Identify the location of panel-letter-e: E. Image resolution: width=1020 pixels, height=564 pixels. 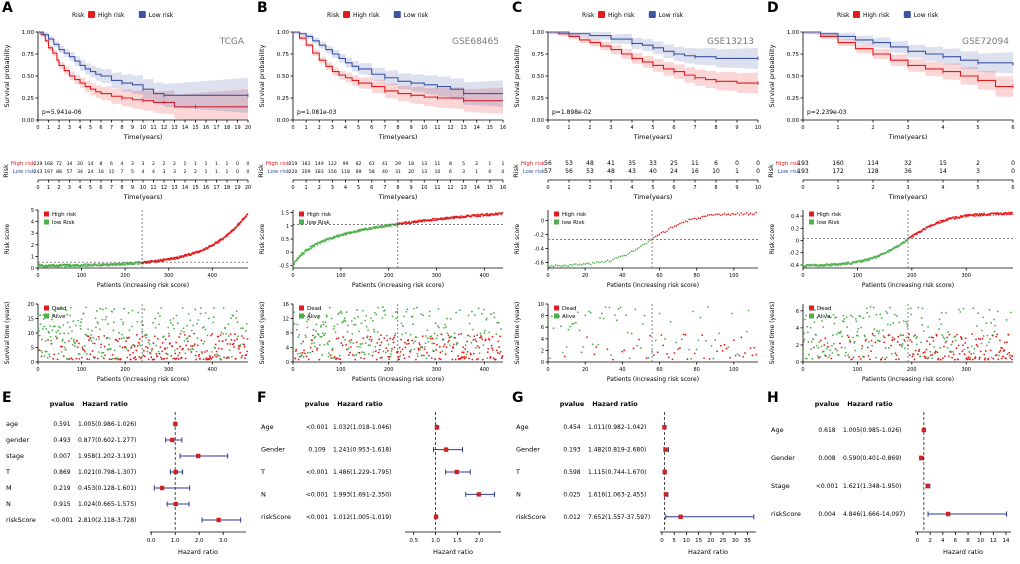
(7, 398).